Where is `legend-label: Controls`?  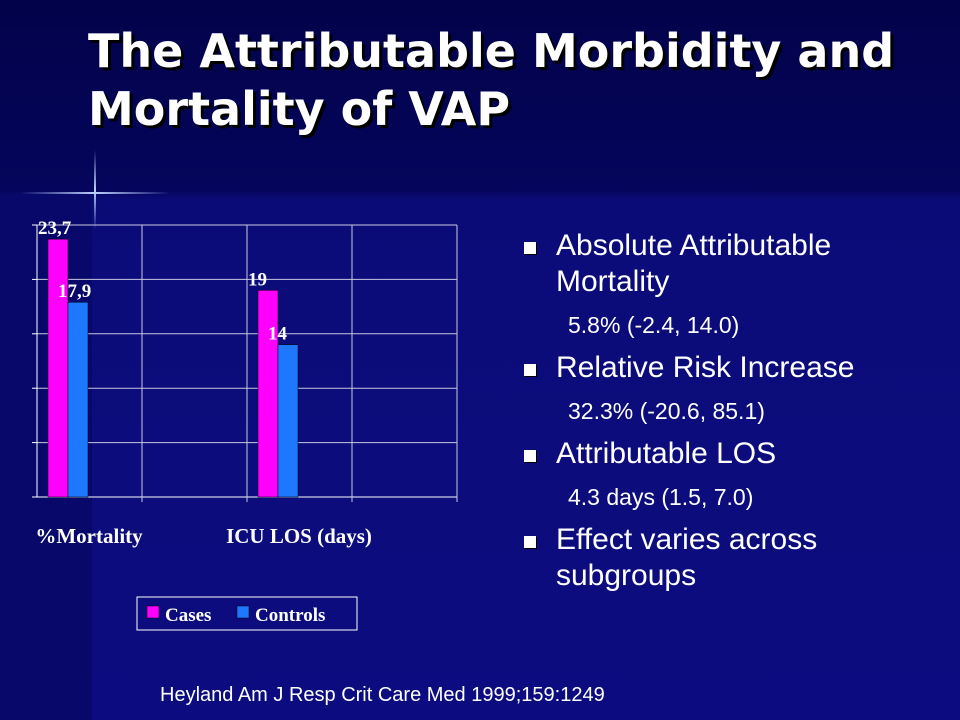
legend-label: Controls is located at coordinates (290, 615).